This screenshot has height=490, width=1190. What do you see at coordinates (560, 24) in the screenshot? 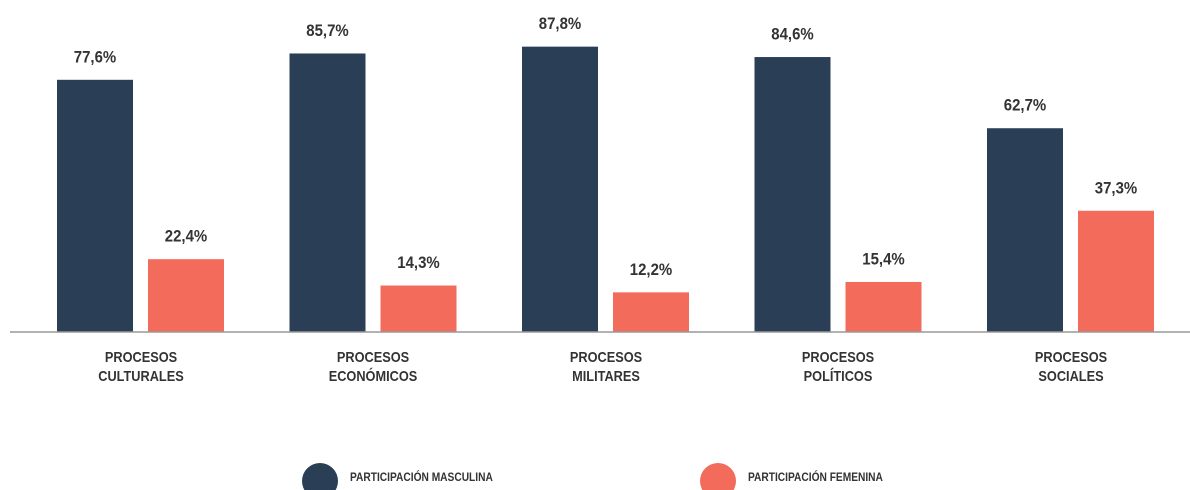
I see `value-label: 87,8%` at bounding box center [560, 24].